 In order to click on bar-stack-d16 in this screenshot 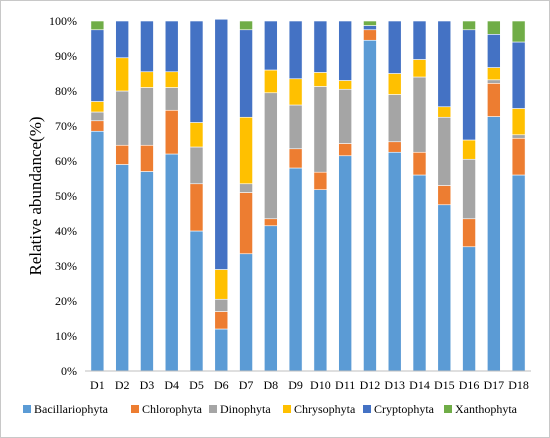, I will do `click(469, 196)`.